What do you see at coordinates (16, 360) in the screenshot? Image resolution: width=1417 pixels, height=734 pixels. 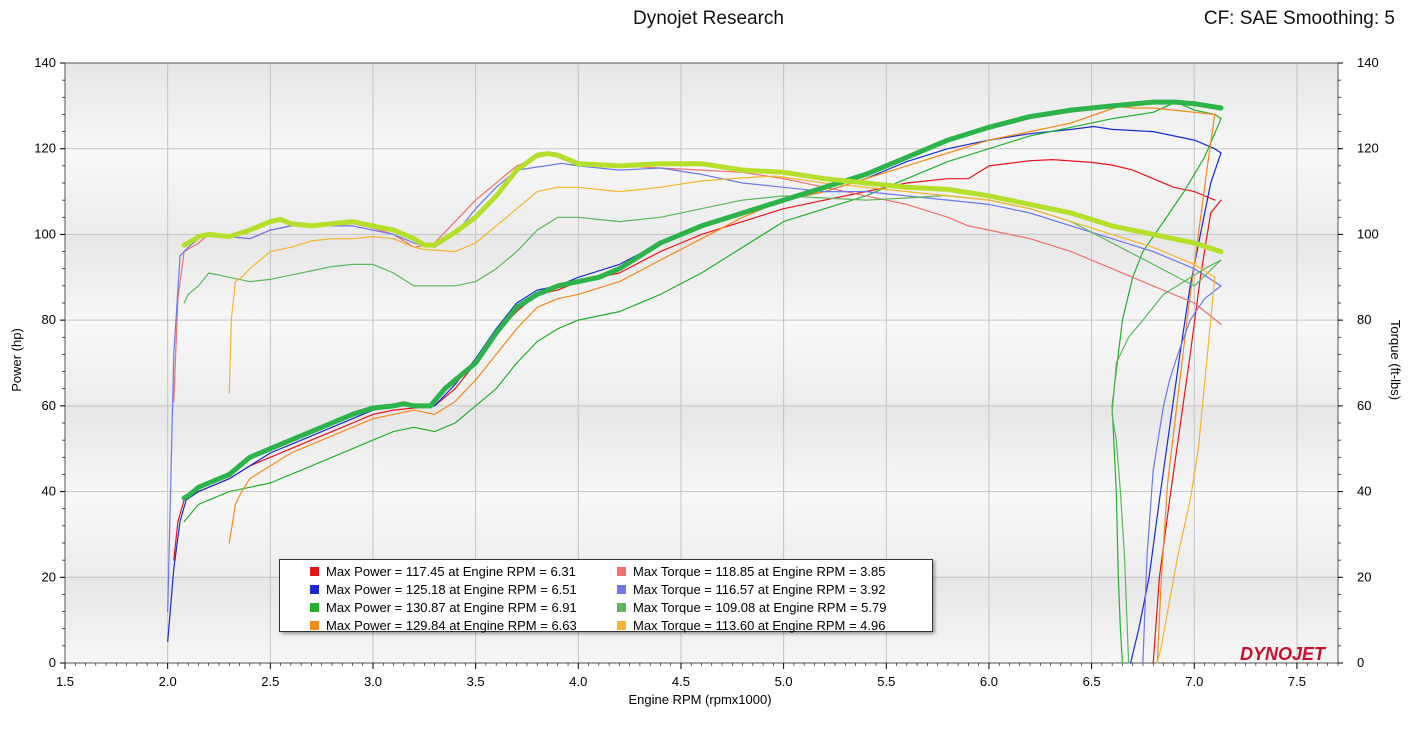 I see `y-axis-label-left: Power (hp)` at bounding box center [16, 360].